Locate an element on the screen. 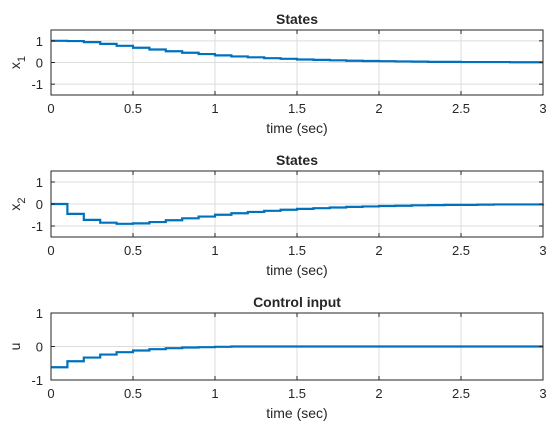 The width and height of the screenshot is (548, 432). y-axis-label-subscript: 1 is located at coordinates (22, 59).